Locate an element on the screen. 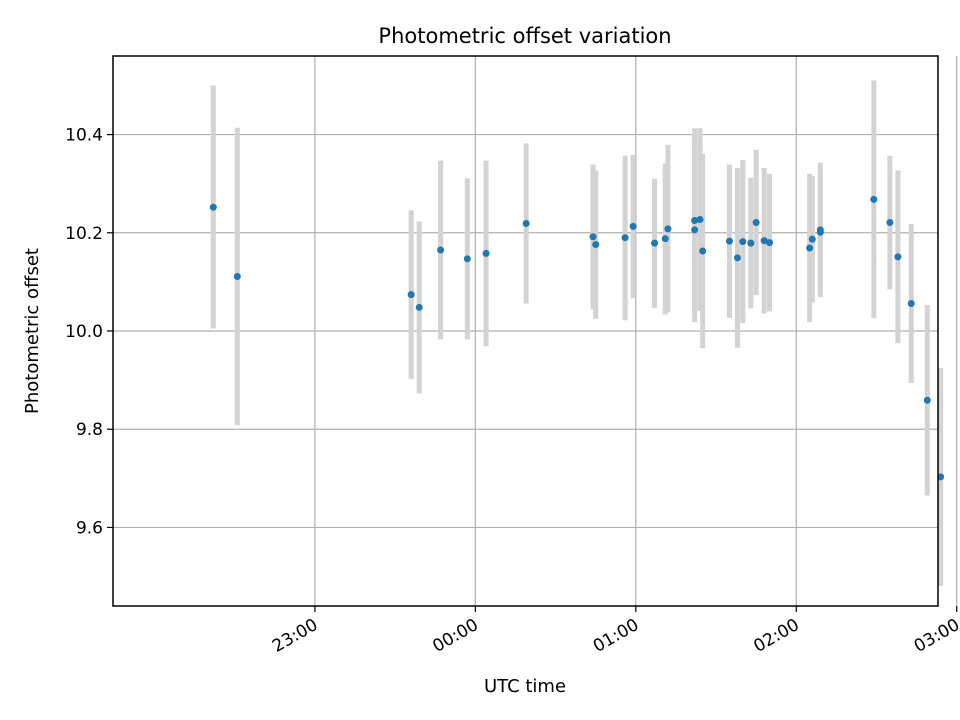 The image size is (960, 720). x-tick-label: 00:00 is located at coordinates (455, 636).